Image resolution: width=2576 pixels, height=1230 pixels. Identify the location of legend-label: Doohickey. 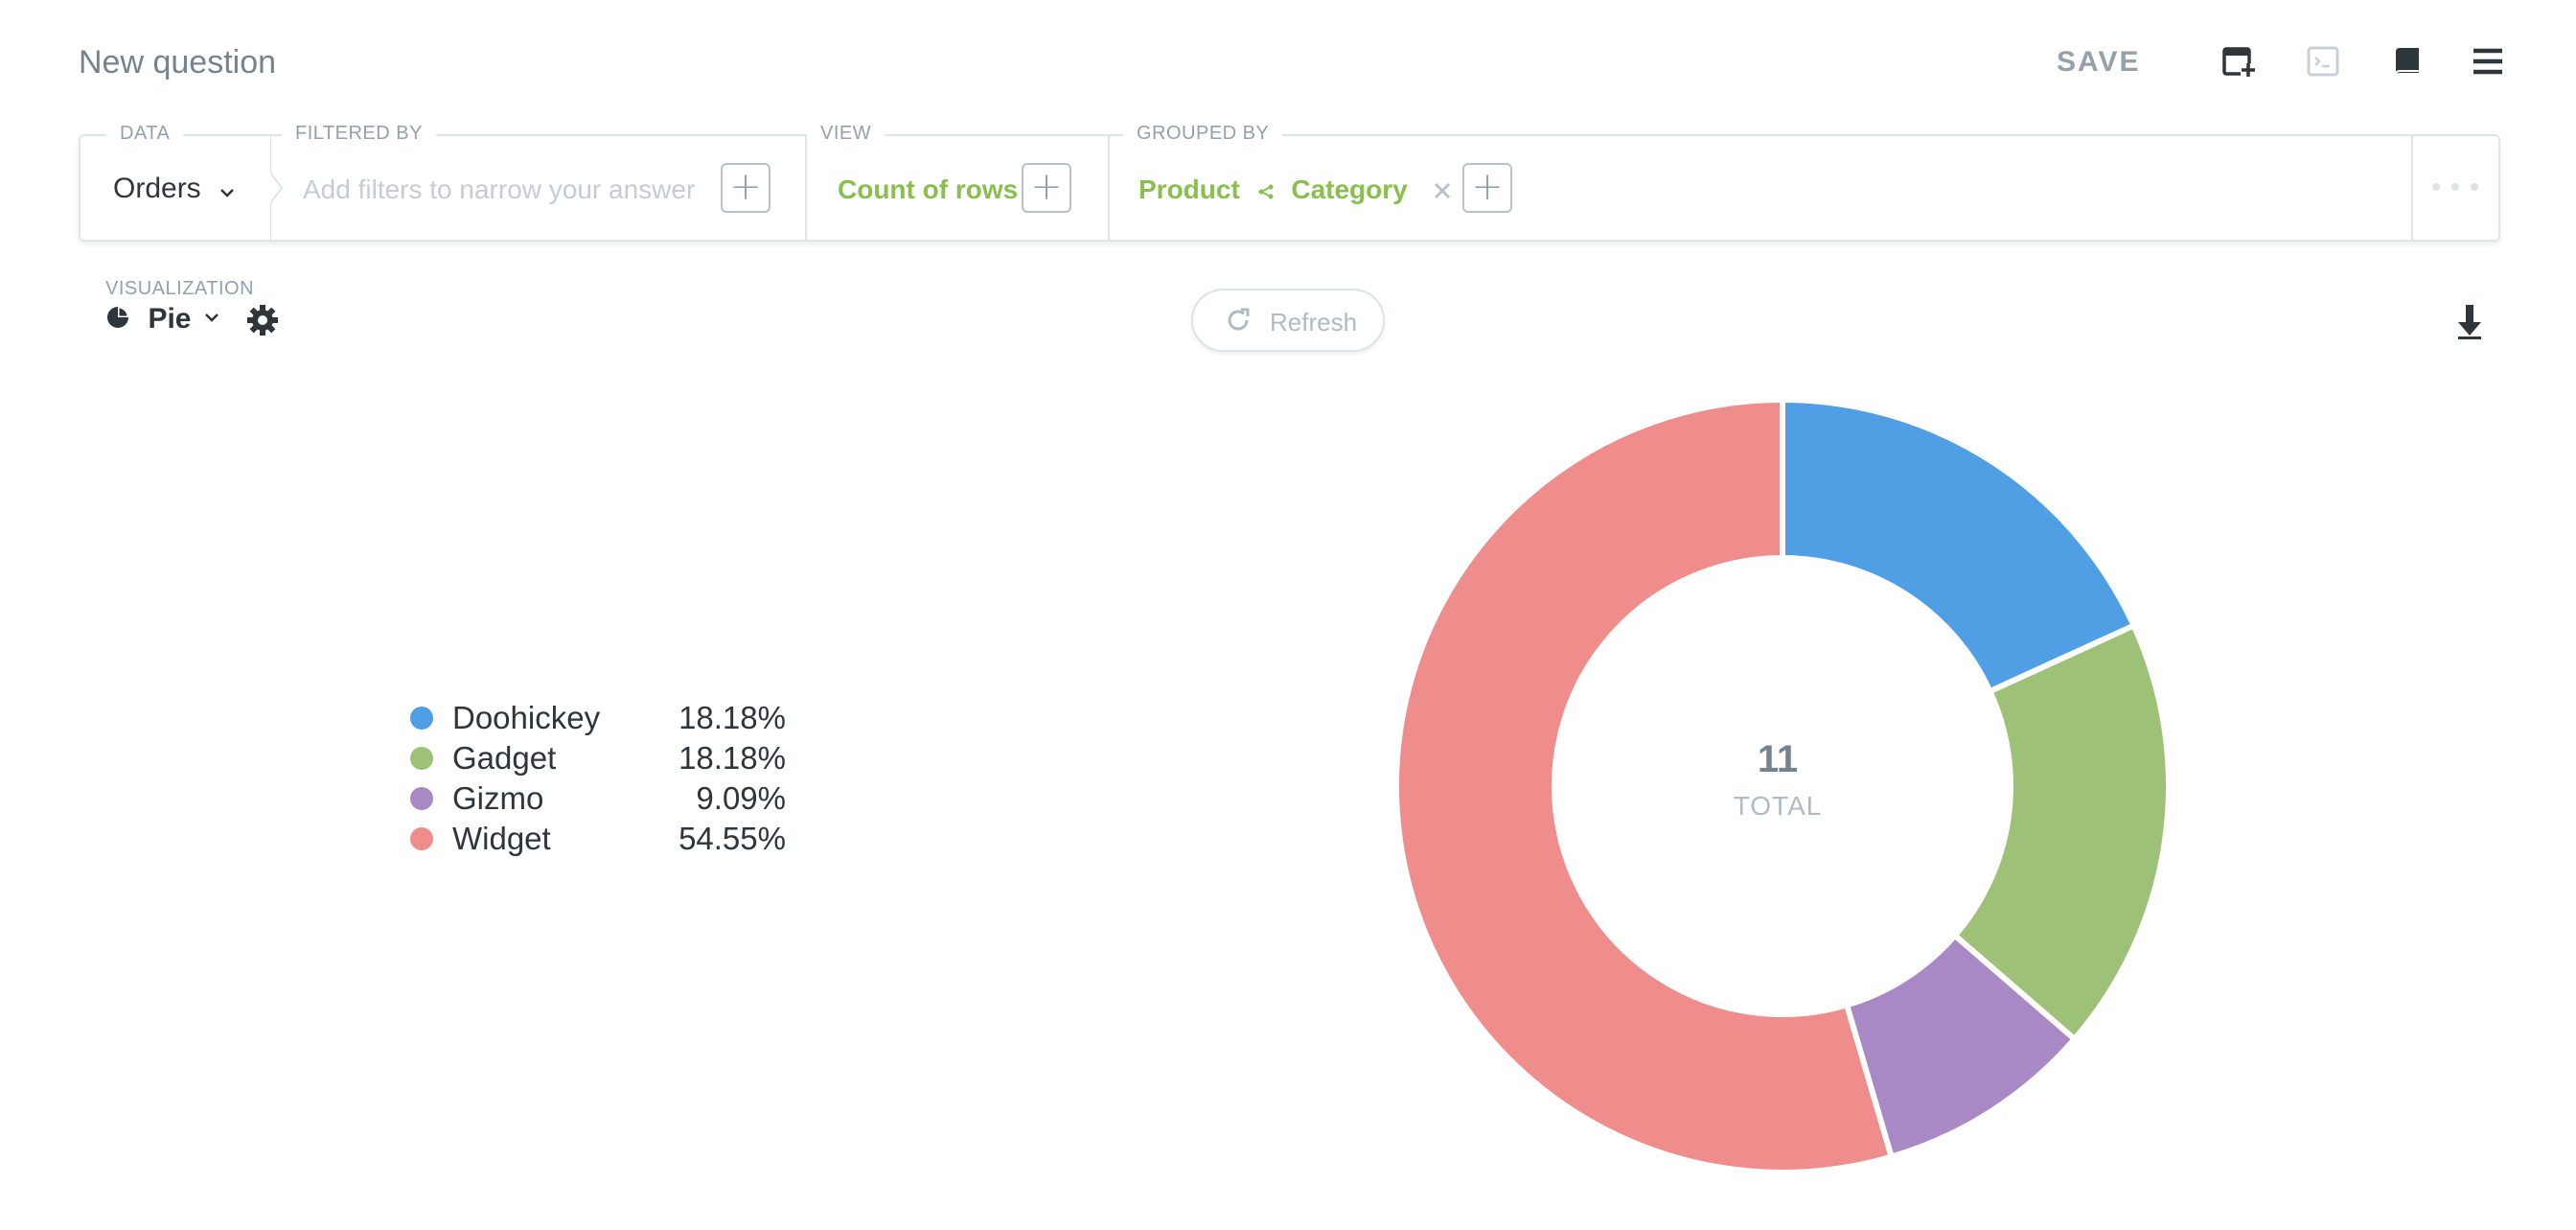
(526, 717).